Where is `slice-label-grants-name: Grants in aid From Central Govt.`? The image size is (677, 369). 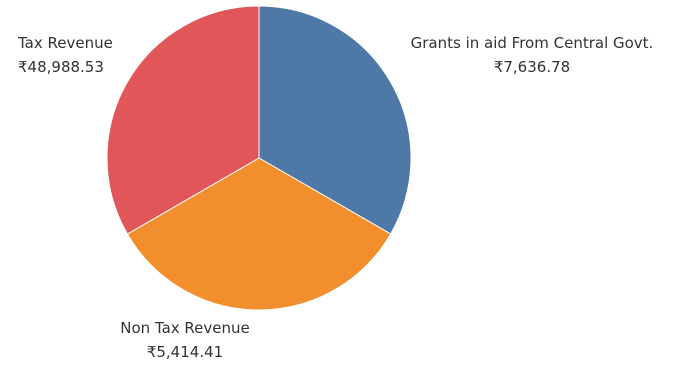 slice-label-grants-name: Grants in aid From Central Govt. is located at coordinates (532, 43).